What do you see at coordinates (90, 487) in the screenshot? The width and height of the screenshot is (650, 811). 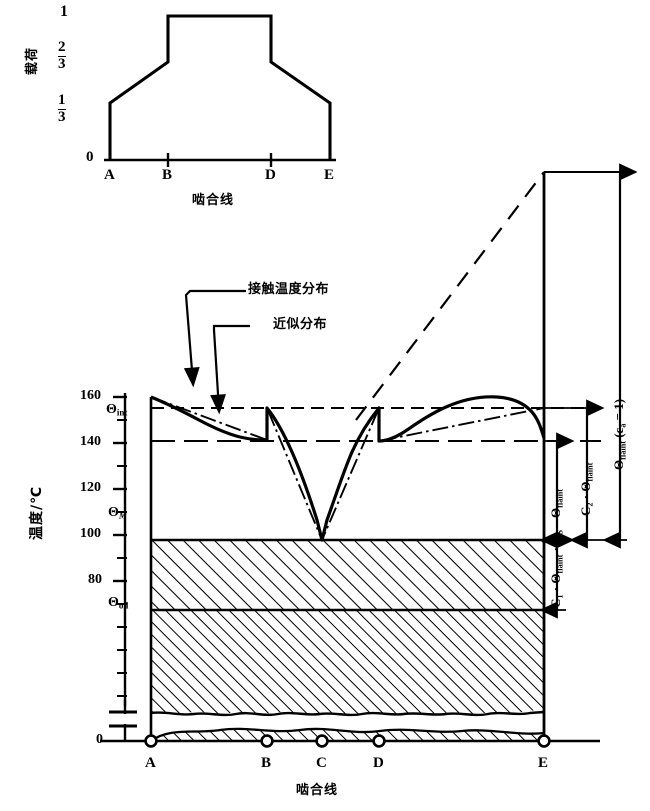 I see `main-ytick-120: 120` at bounding box center [90, 487].